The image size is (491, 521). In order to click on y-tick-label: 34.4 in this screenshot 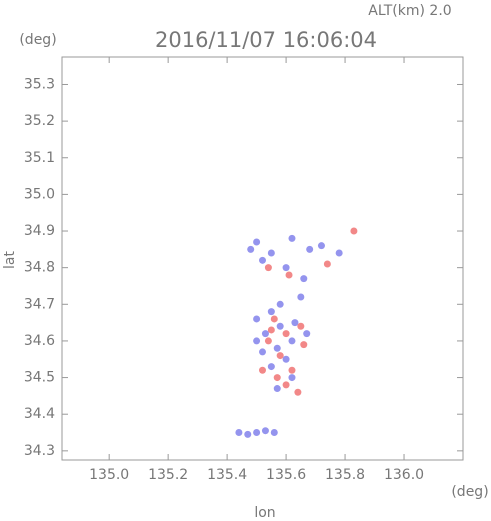, I will do `click(39, 414)`.